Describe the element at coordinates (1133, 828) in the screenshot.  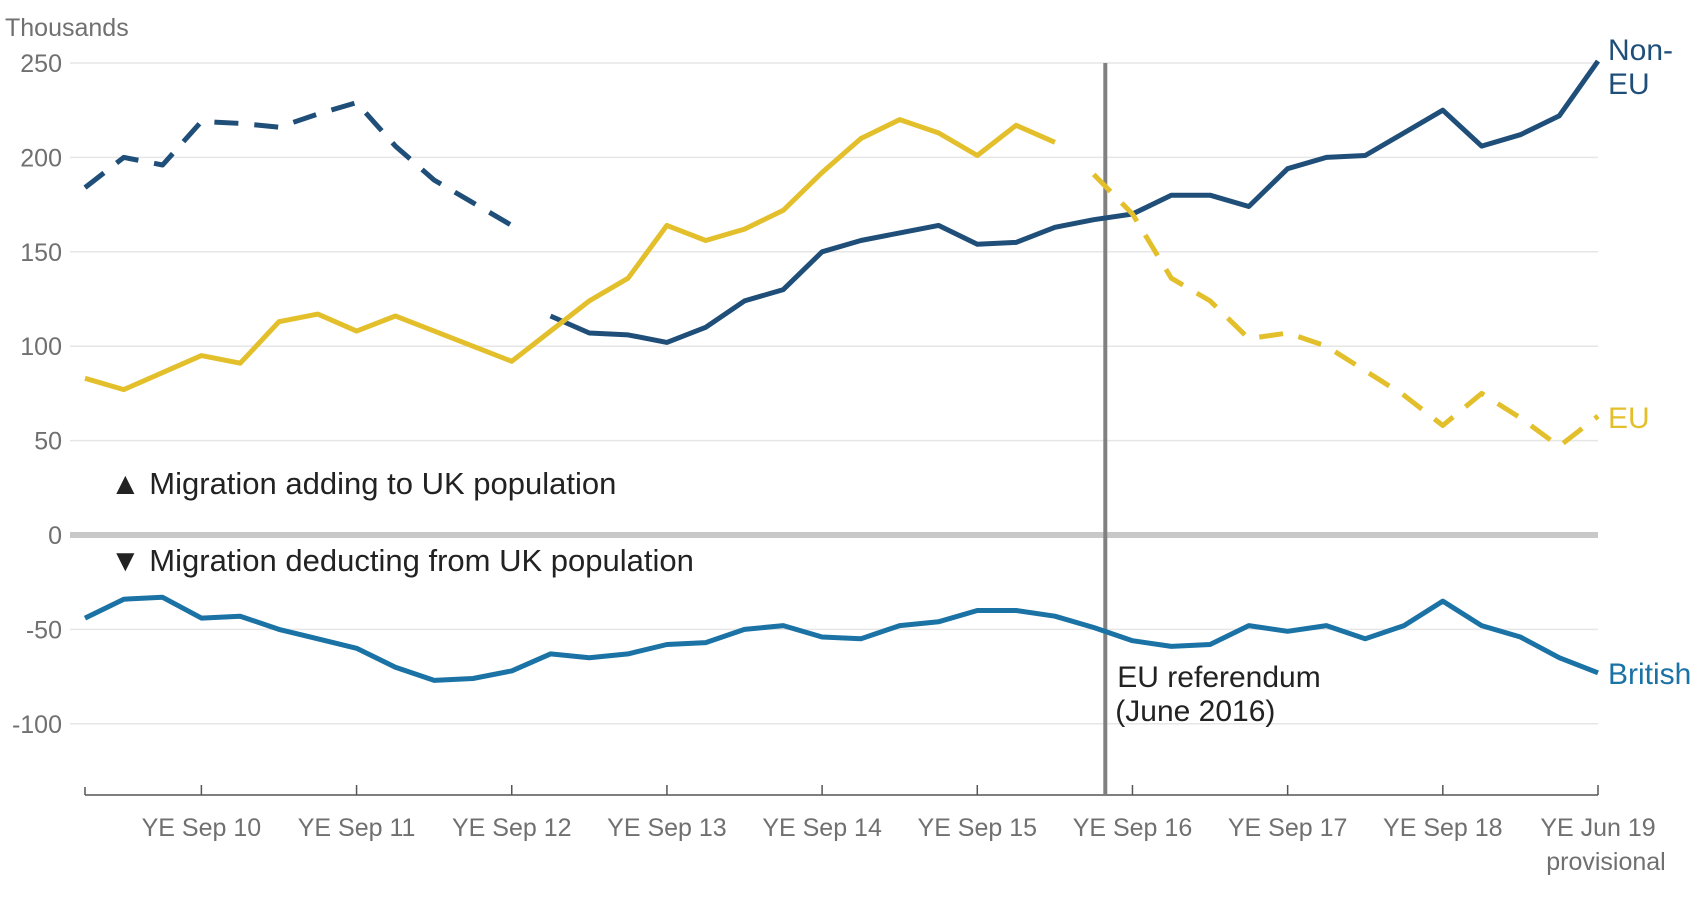
I see `x-tick-label-6: YE Sep 16` at that location.